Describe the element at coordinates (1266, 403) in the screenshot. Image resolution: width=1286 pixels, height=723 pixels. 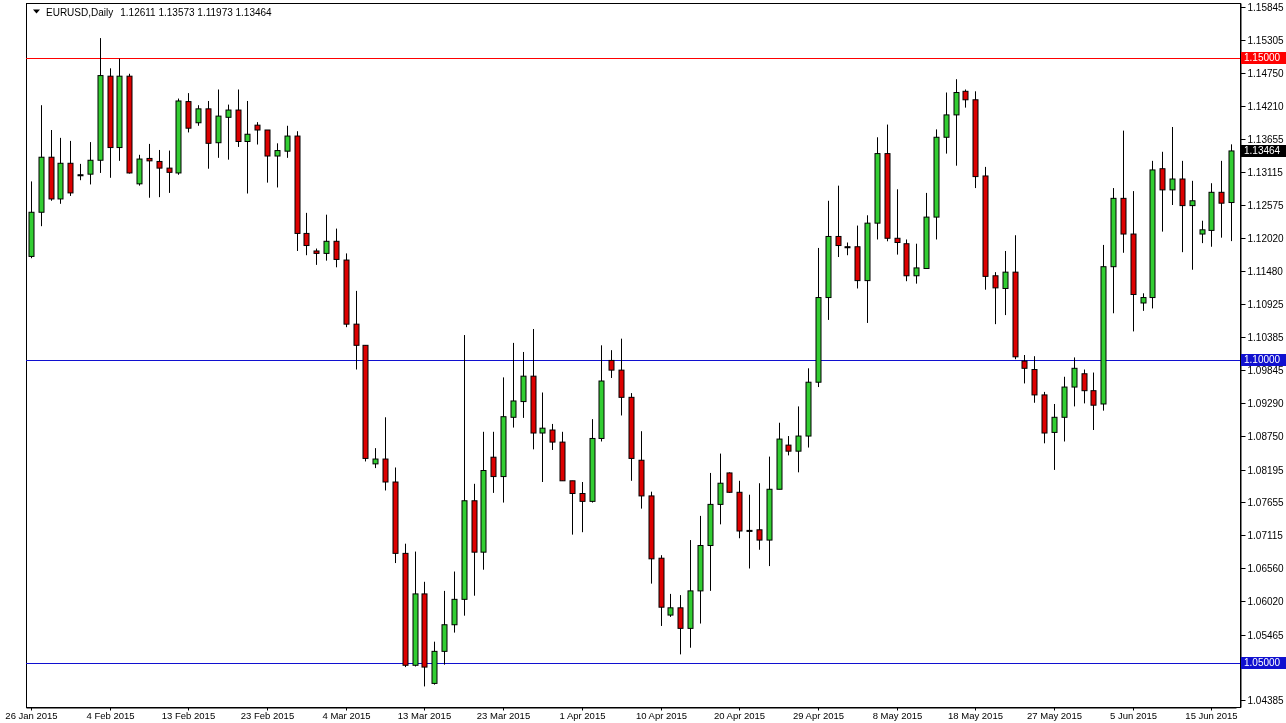
I see `y-tick-label: 1.09290` at that location.